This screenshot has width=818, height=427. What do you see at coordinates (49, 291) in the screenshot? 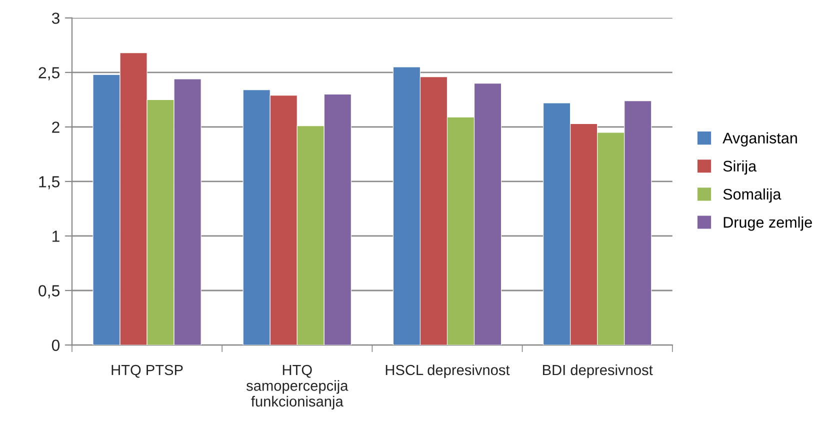
I see `y-tick-label: 0,5` at bounding box center [49, 291].